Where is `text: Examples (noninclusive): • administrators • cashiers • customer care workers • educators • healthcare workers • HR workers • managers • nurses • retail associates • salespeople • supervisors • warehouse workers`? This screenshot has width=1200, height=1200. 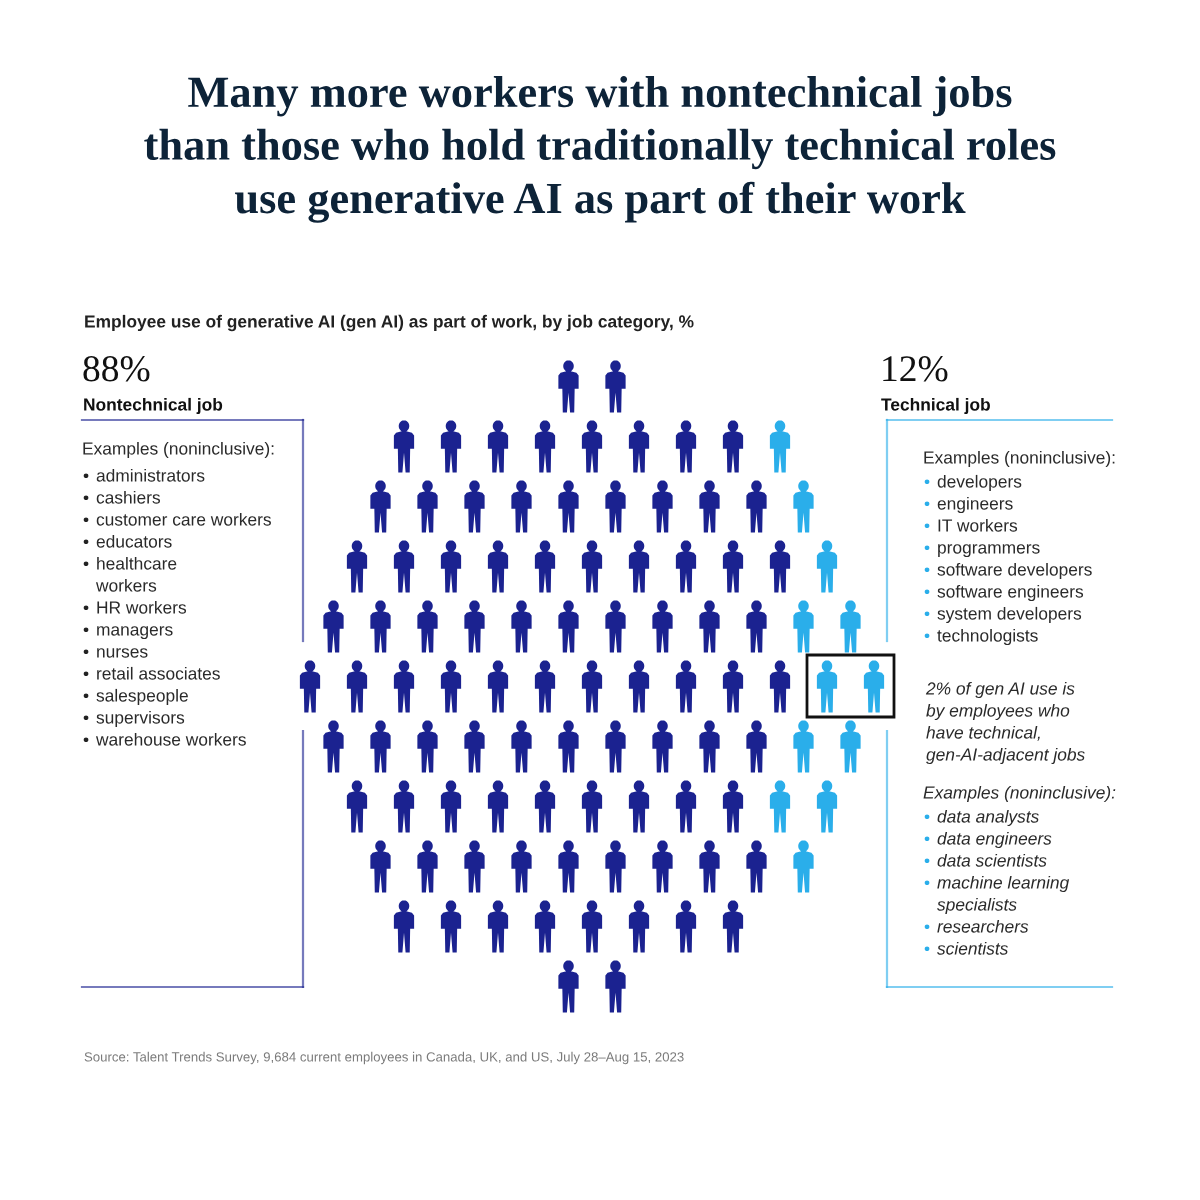
text: Examples (noninclusive): • administrators • cashiers • customer care workers • educators • healthcare workers • HR workers • managers • nurses • retail associates • salespeople • supervisors • warehouse workers is located at coordinates (178, 593).